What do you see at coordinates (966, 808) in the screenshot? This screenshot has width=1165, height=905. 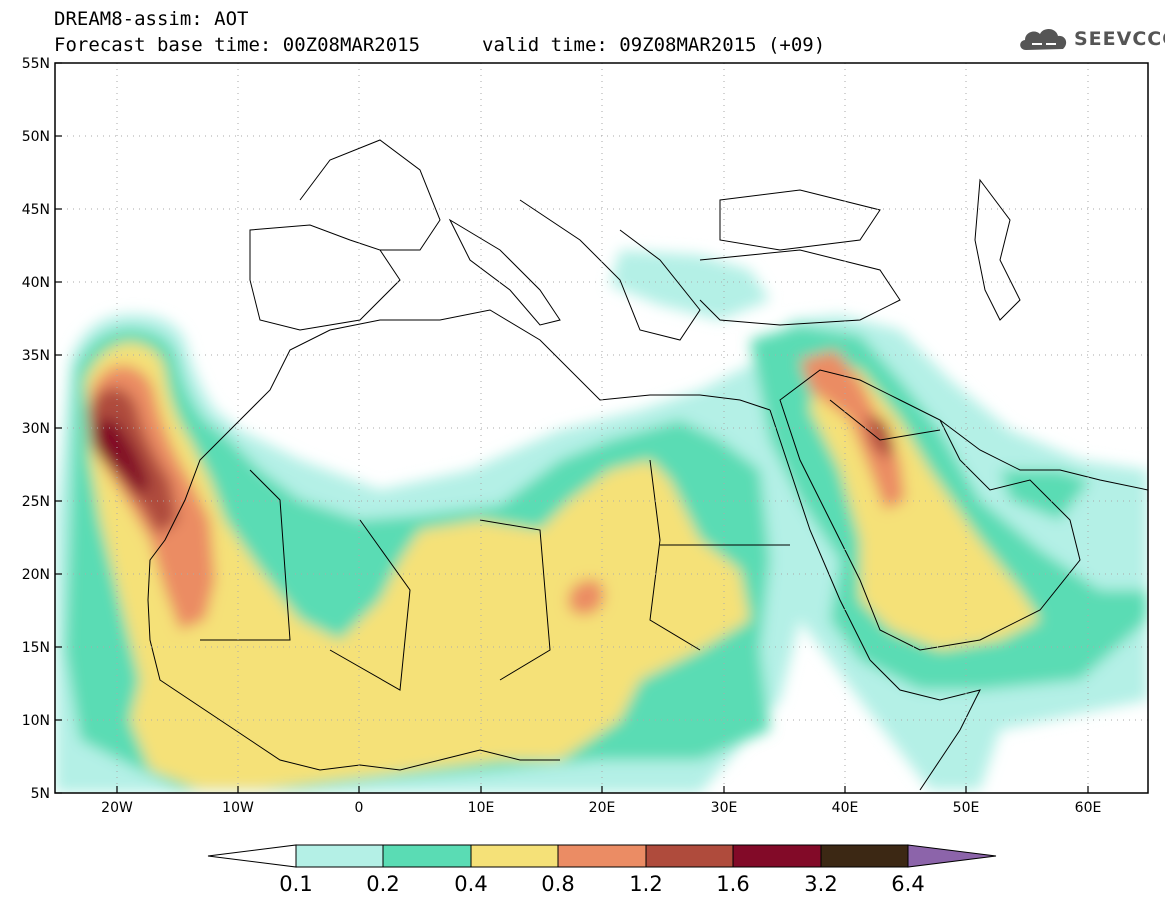 I see `lon-label-50e: 50E` at bounding box center [966, 808].